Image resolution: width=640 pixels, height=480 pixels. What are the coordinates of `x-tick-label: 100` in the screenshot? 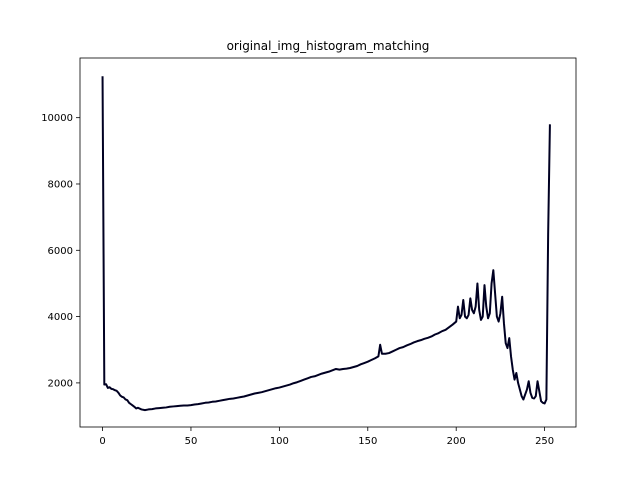 It's located at (279, 441).